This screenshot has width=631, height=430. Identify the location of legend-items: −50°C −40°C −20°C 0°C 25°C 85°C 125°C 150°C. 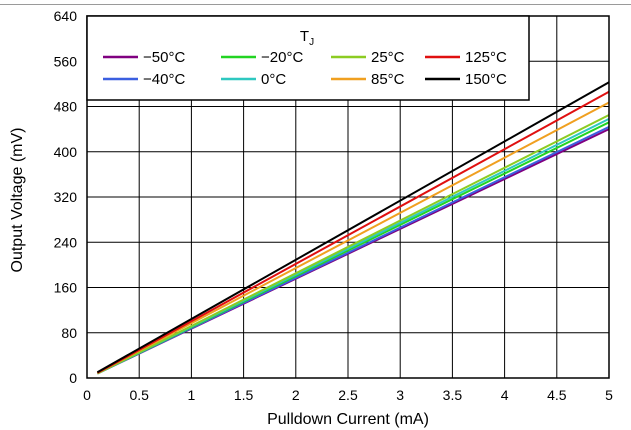
(305, 68).